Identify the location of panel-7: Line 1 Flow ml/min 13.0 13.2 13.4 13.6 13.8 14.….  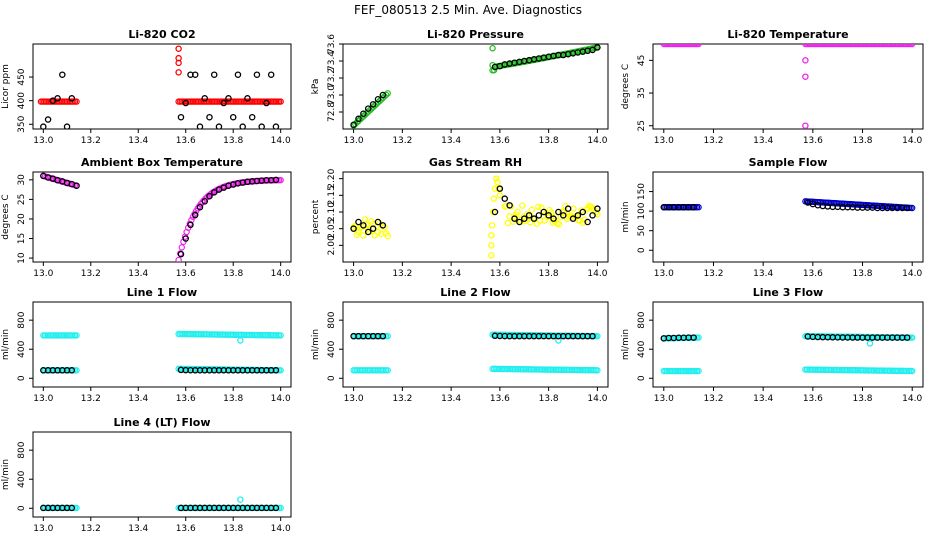
(146, 345).